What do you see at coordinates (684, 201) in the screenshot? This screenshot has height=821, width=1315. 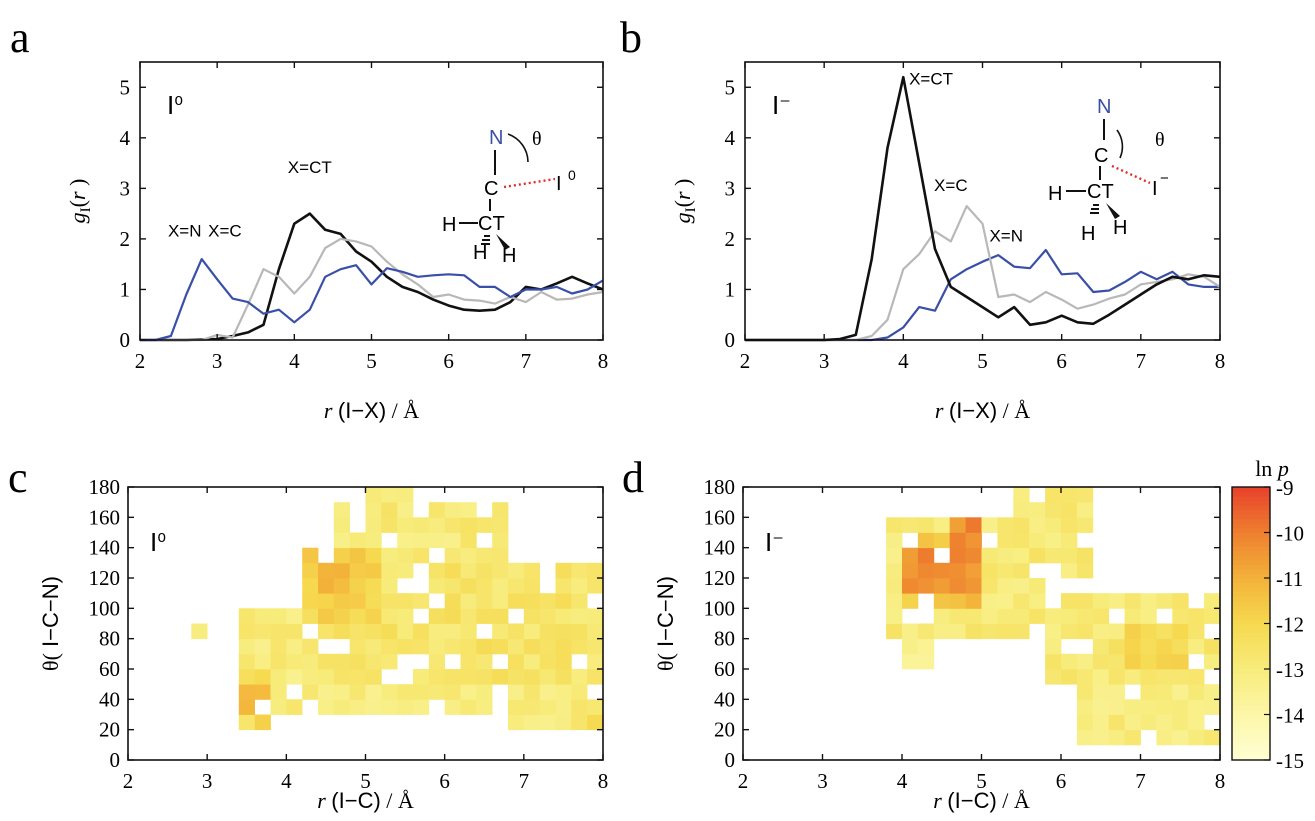 I see `y-axis-label: gI(r )` at bounding box center [684, 201].